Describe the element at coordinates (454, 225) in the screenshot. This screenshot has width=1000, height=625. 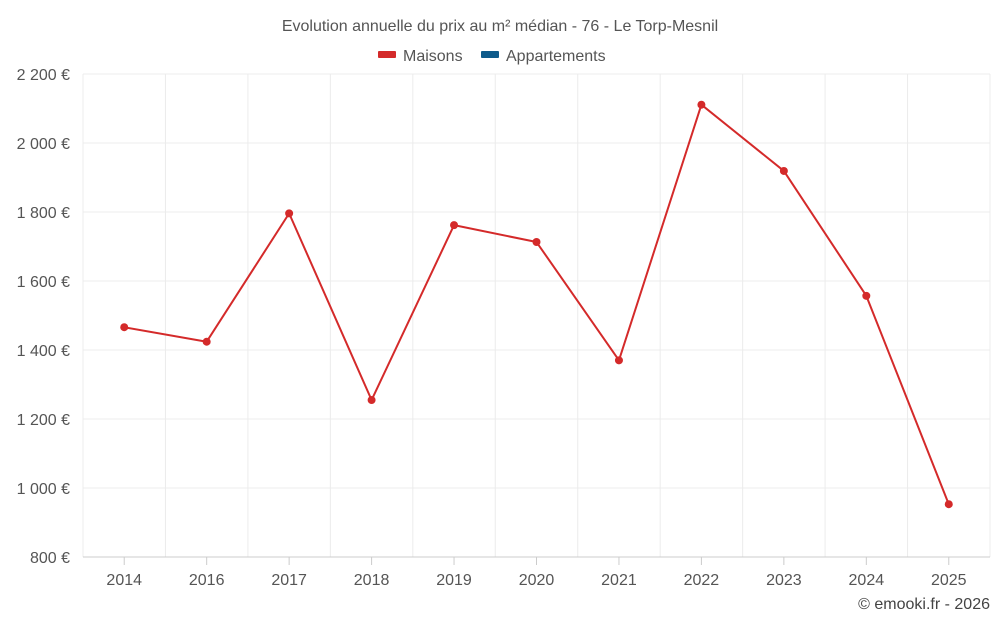
I see `data-point-maisons-2019` at that location.